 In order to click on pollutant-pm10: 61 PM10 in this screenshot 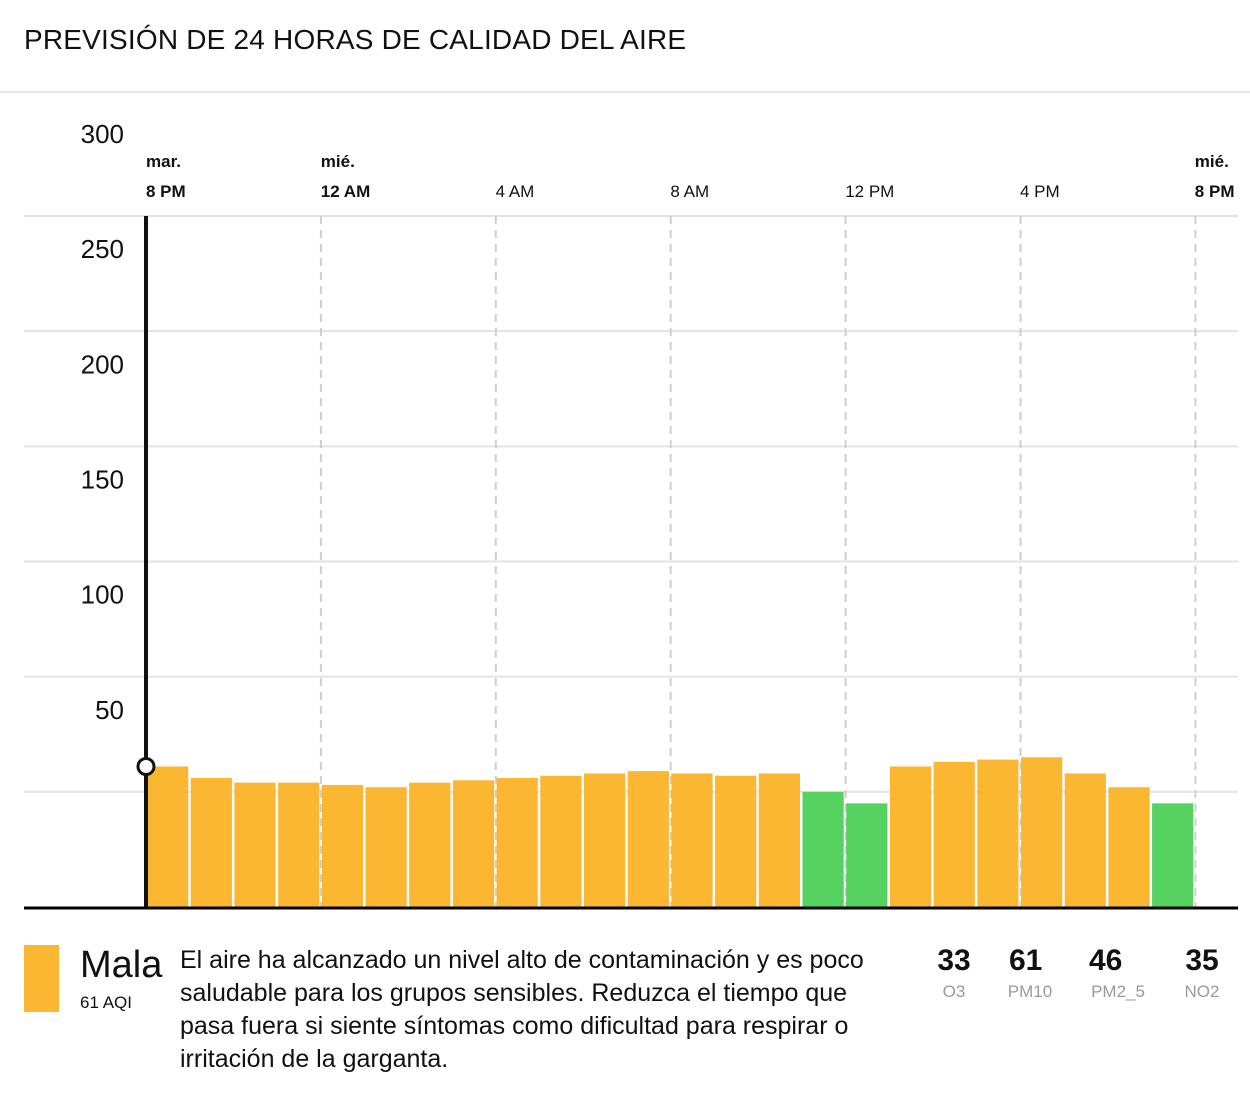, I will do `click(1030, 973)`.